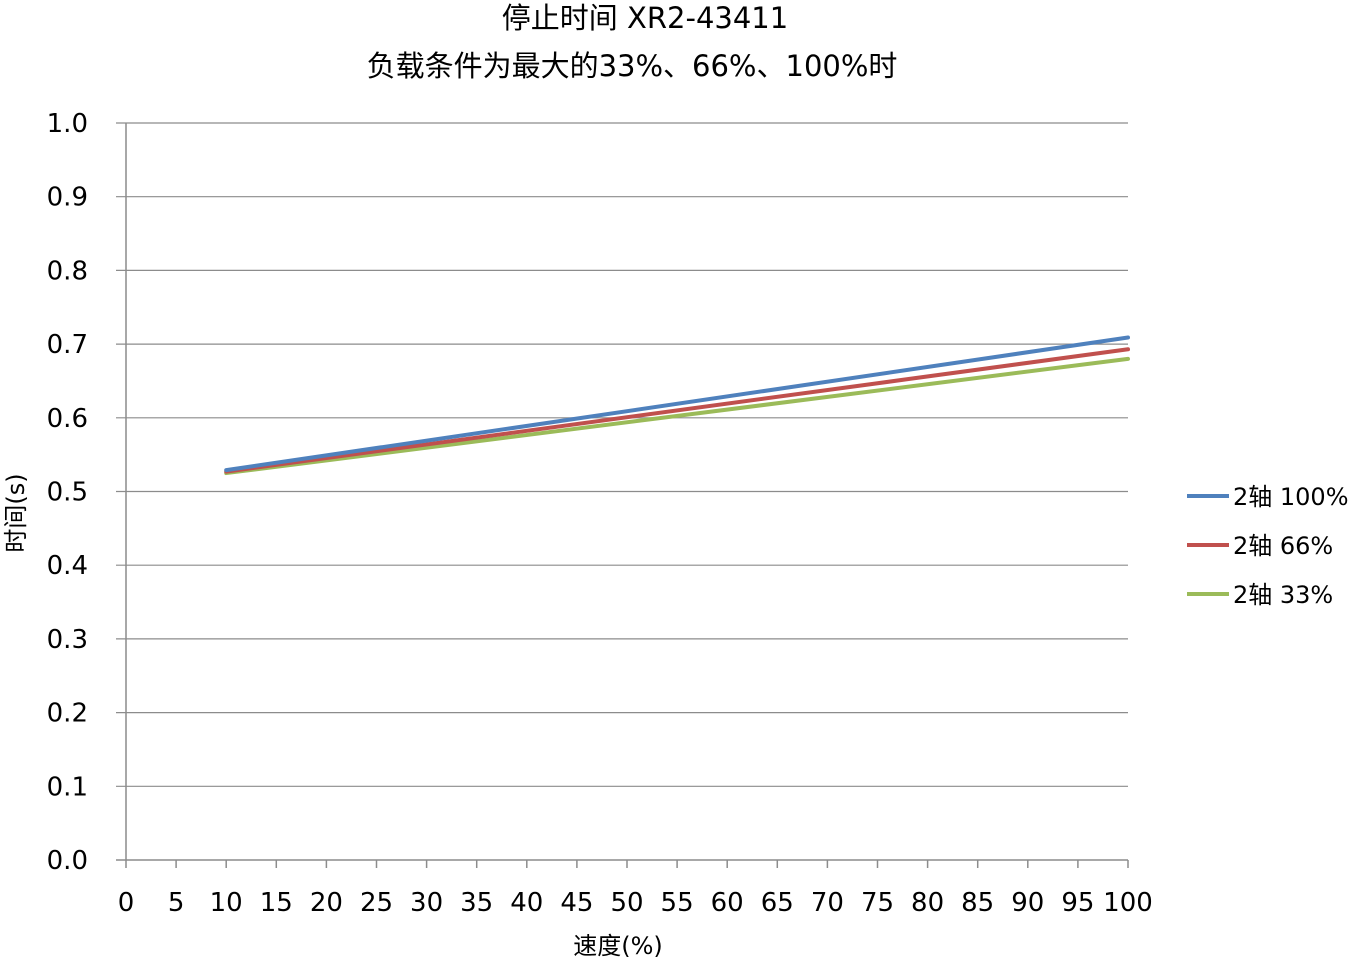 The height and width of the screenshot is (962, 1352). I want to click on y-tick-label: 0.4, so click(67, 566).